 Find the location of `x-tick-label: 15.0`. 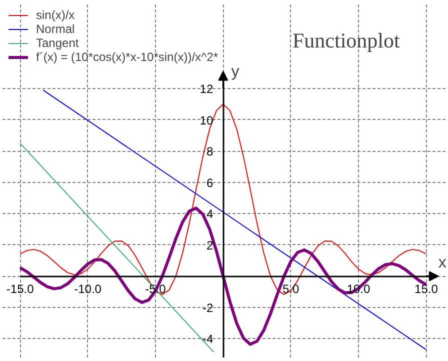

x-tick-label: 15.0 is located at coordinates (426, 289).